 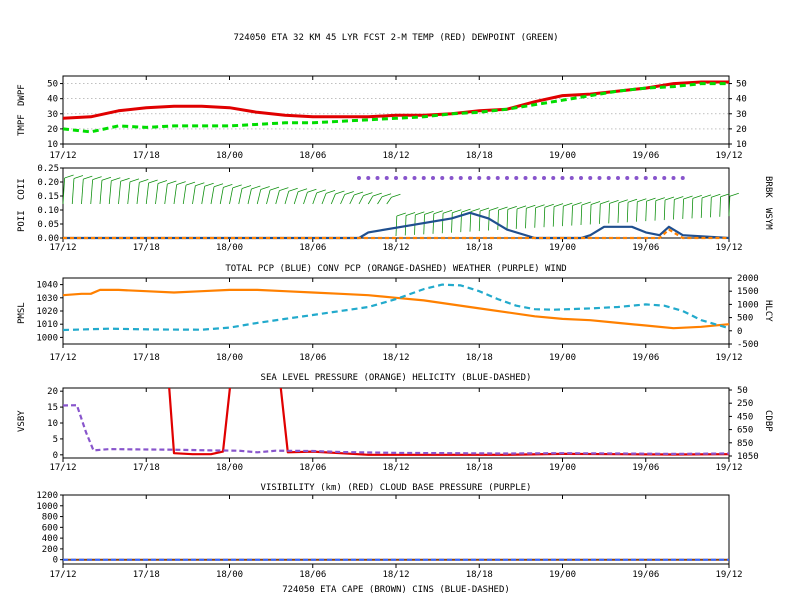 I want to click on conv-pcp-series-line, so click(x=396, y=234).